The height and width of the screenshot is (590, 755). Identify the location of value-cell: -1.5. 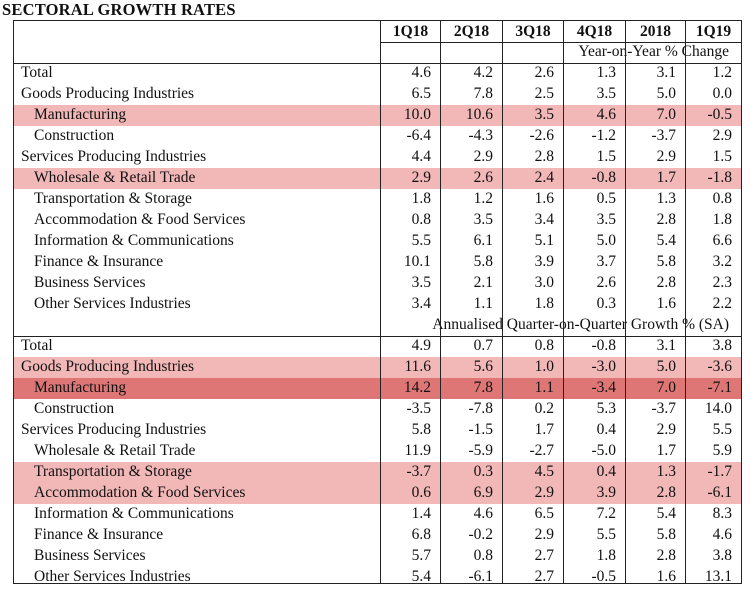
(480, 429).